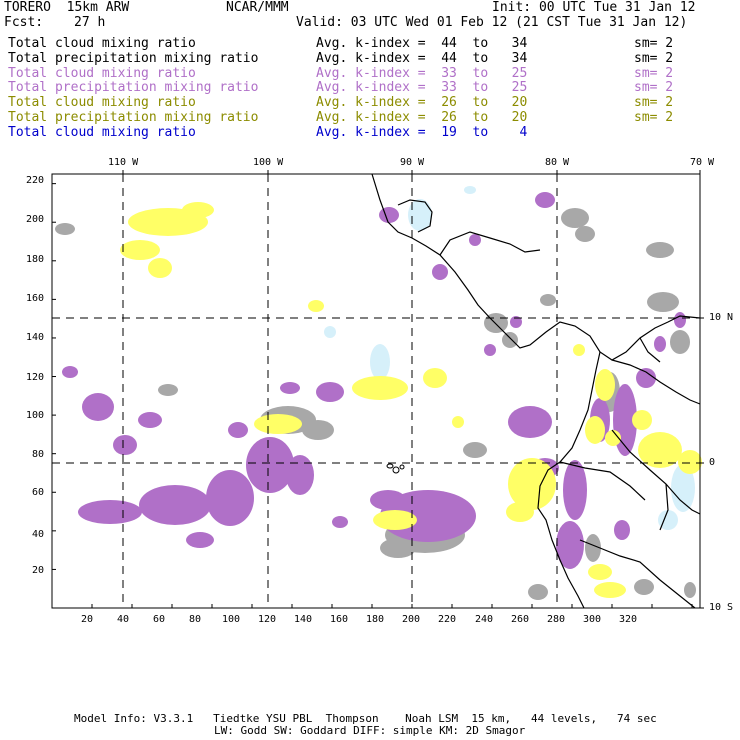  Describe the element at coordinates (447, 619) in the screenshot. I see `x-tick-label: 220` at that location.